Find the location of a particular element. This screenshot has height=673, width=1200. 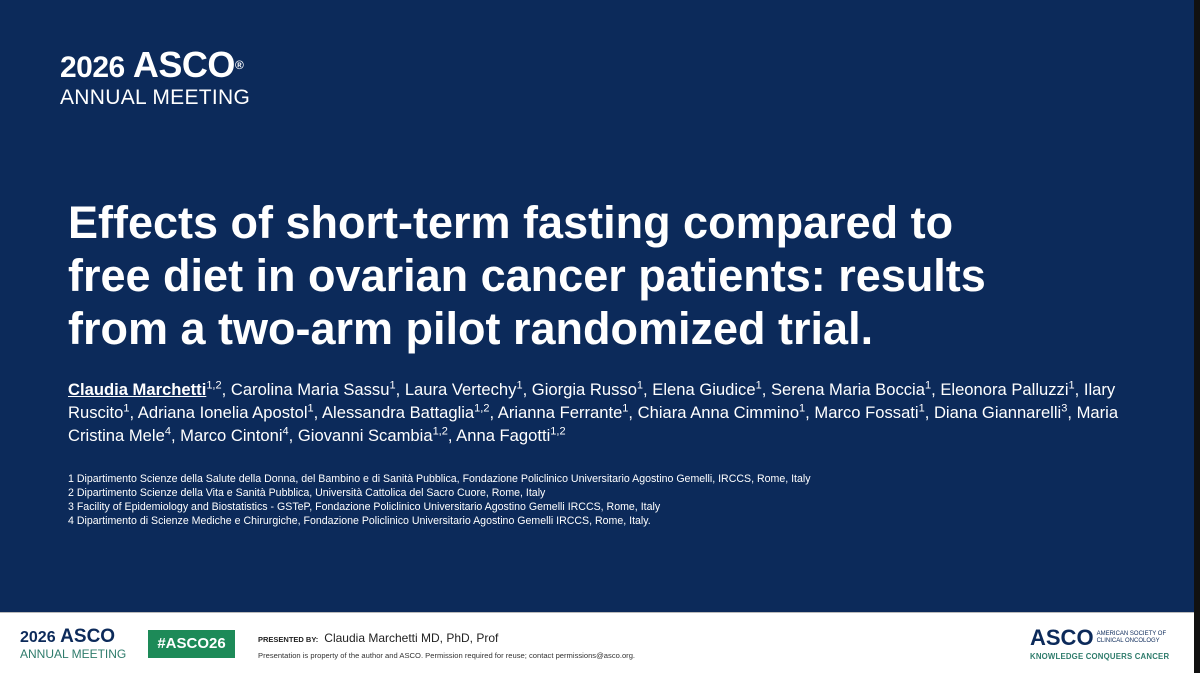

hashtag: #ASCO26 is located at coordinates (191, 644).